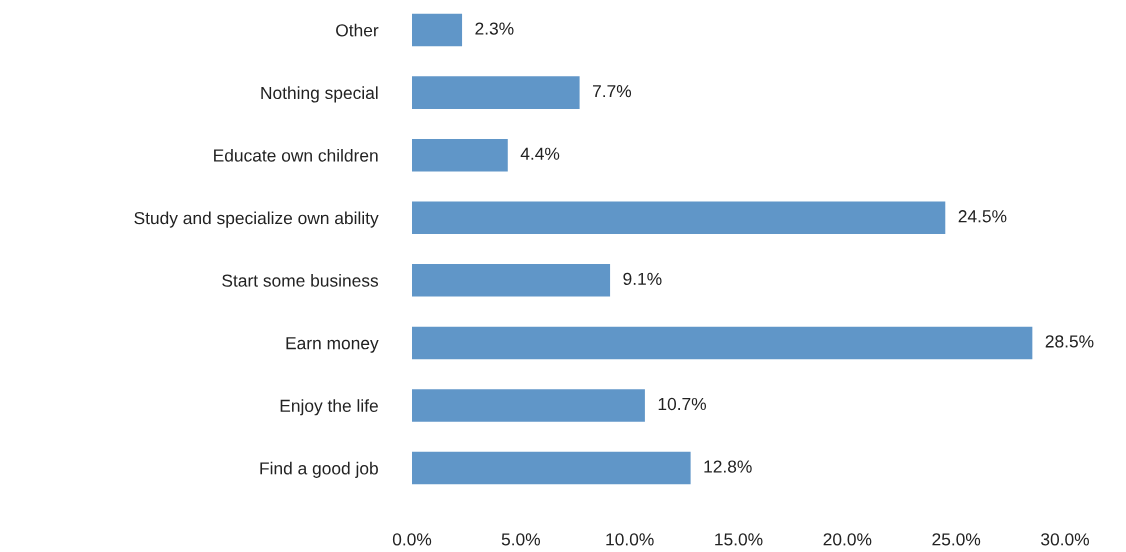 The width and height of the screenshot is (1126, 552). I want to click on data-label: 9.1%, so click(642, 278).